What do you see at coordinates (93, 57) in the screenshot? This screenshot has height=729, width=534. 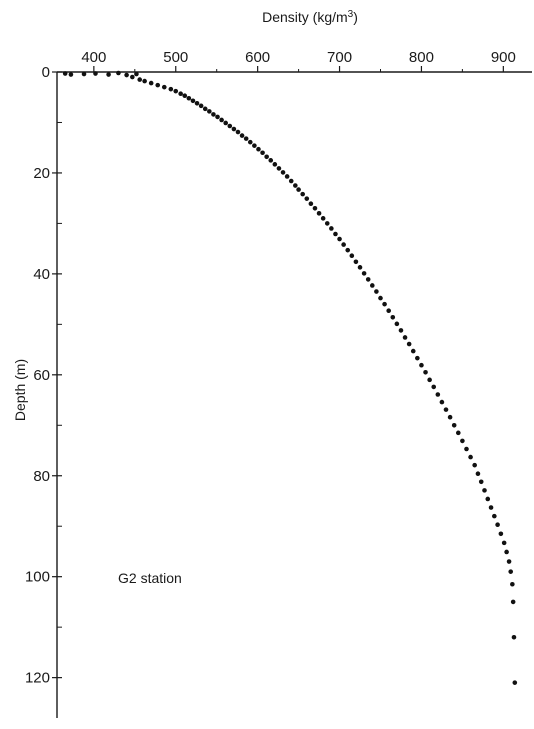 I see `x-tick-label: 400` at bounding box center [93, 57].